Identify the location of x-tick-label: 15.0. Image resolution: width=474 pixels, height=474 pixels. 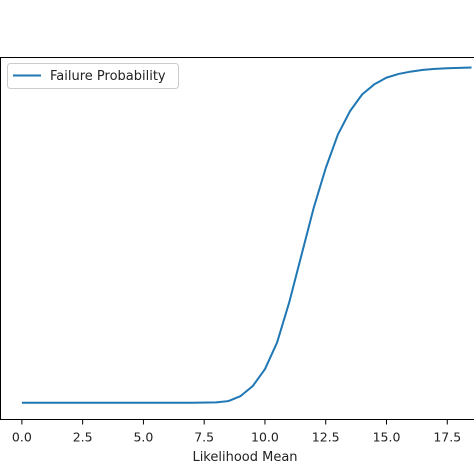
(387, 437).